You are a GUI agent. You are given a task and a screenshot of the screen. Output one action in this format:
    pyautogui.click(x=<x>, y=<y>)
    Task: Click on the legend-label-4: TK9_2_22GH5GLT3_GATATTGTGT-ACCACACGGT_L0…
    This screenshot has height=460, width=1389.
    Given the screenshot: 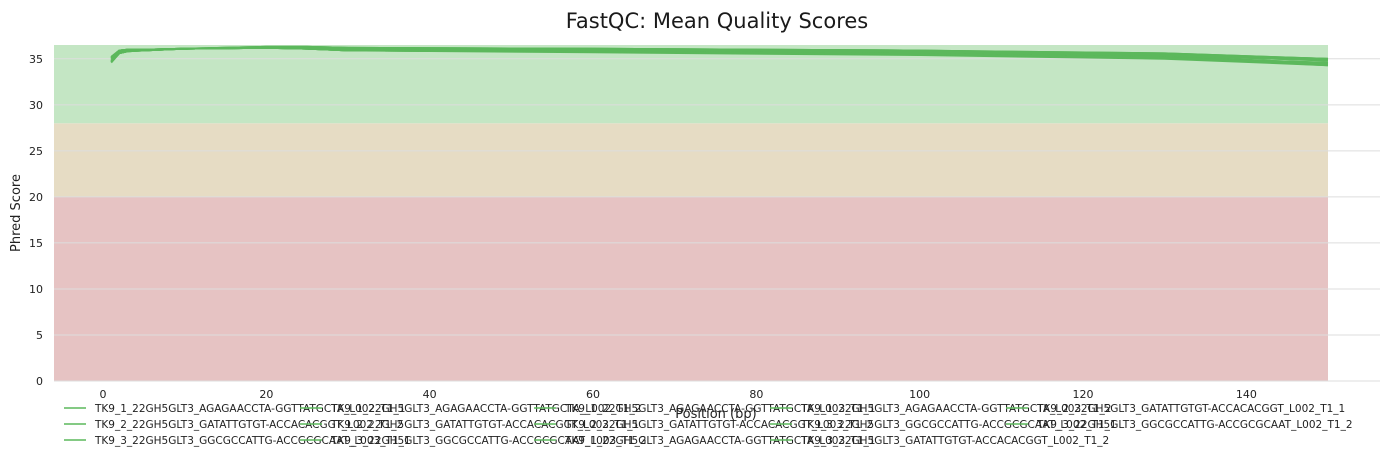 What is the action you would take?
    pyautogui.click(x=1190, y=409)
    